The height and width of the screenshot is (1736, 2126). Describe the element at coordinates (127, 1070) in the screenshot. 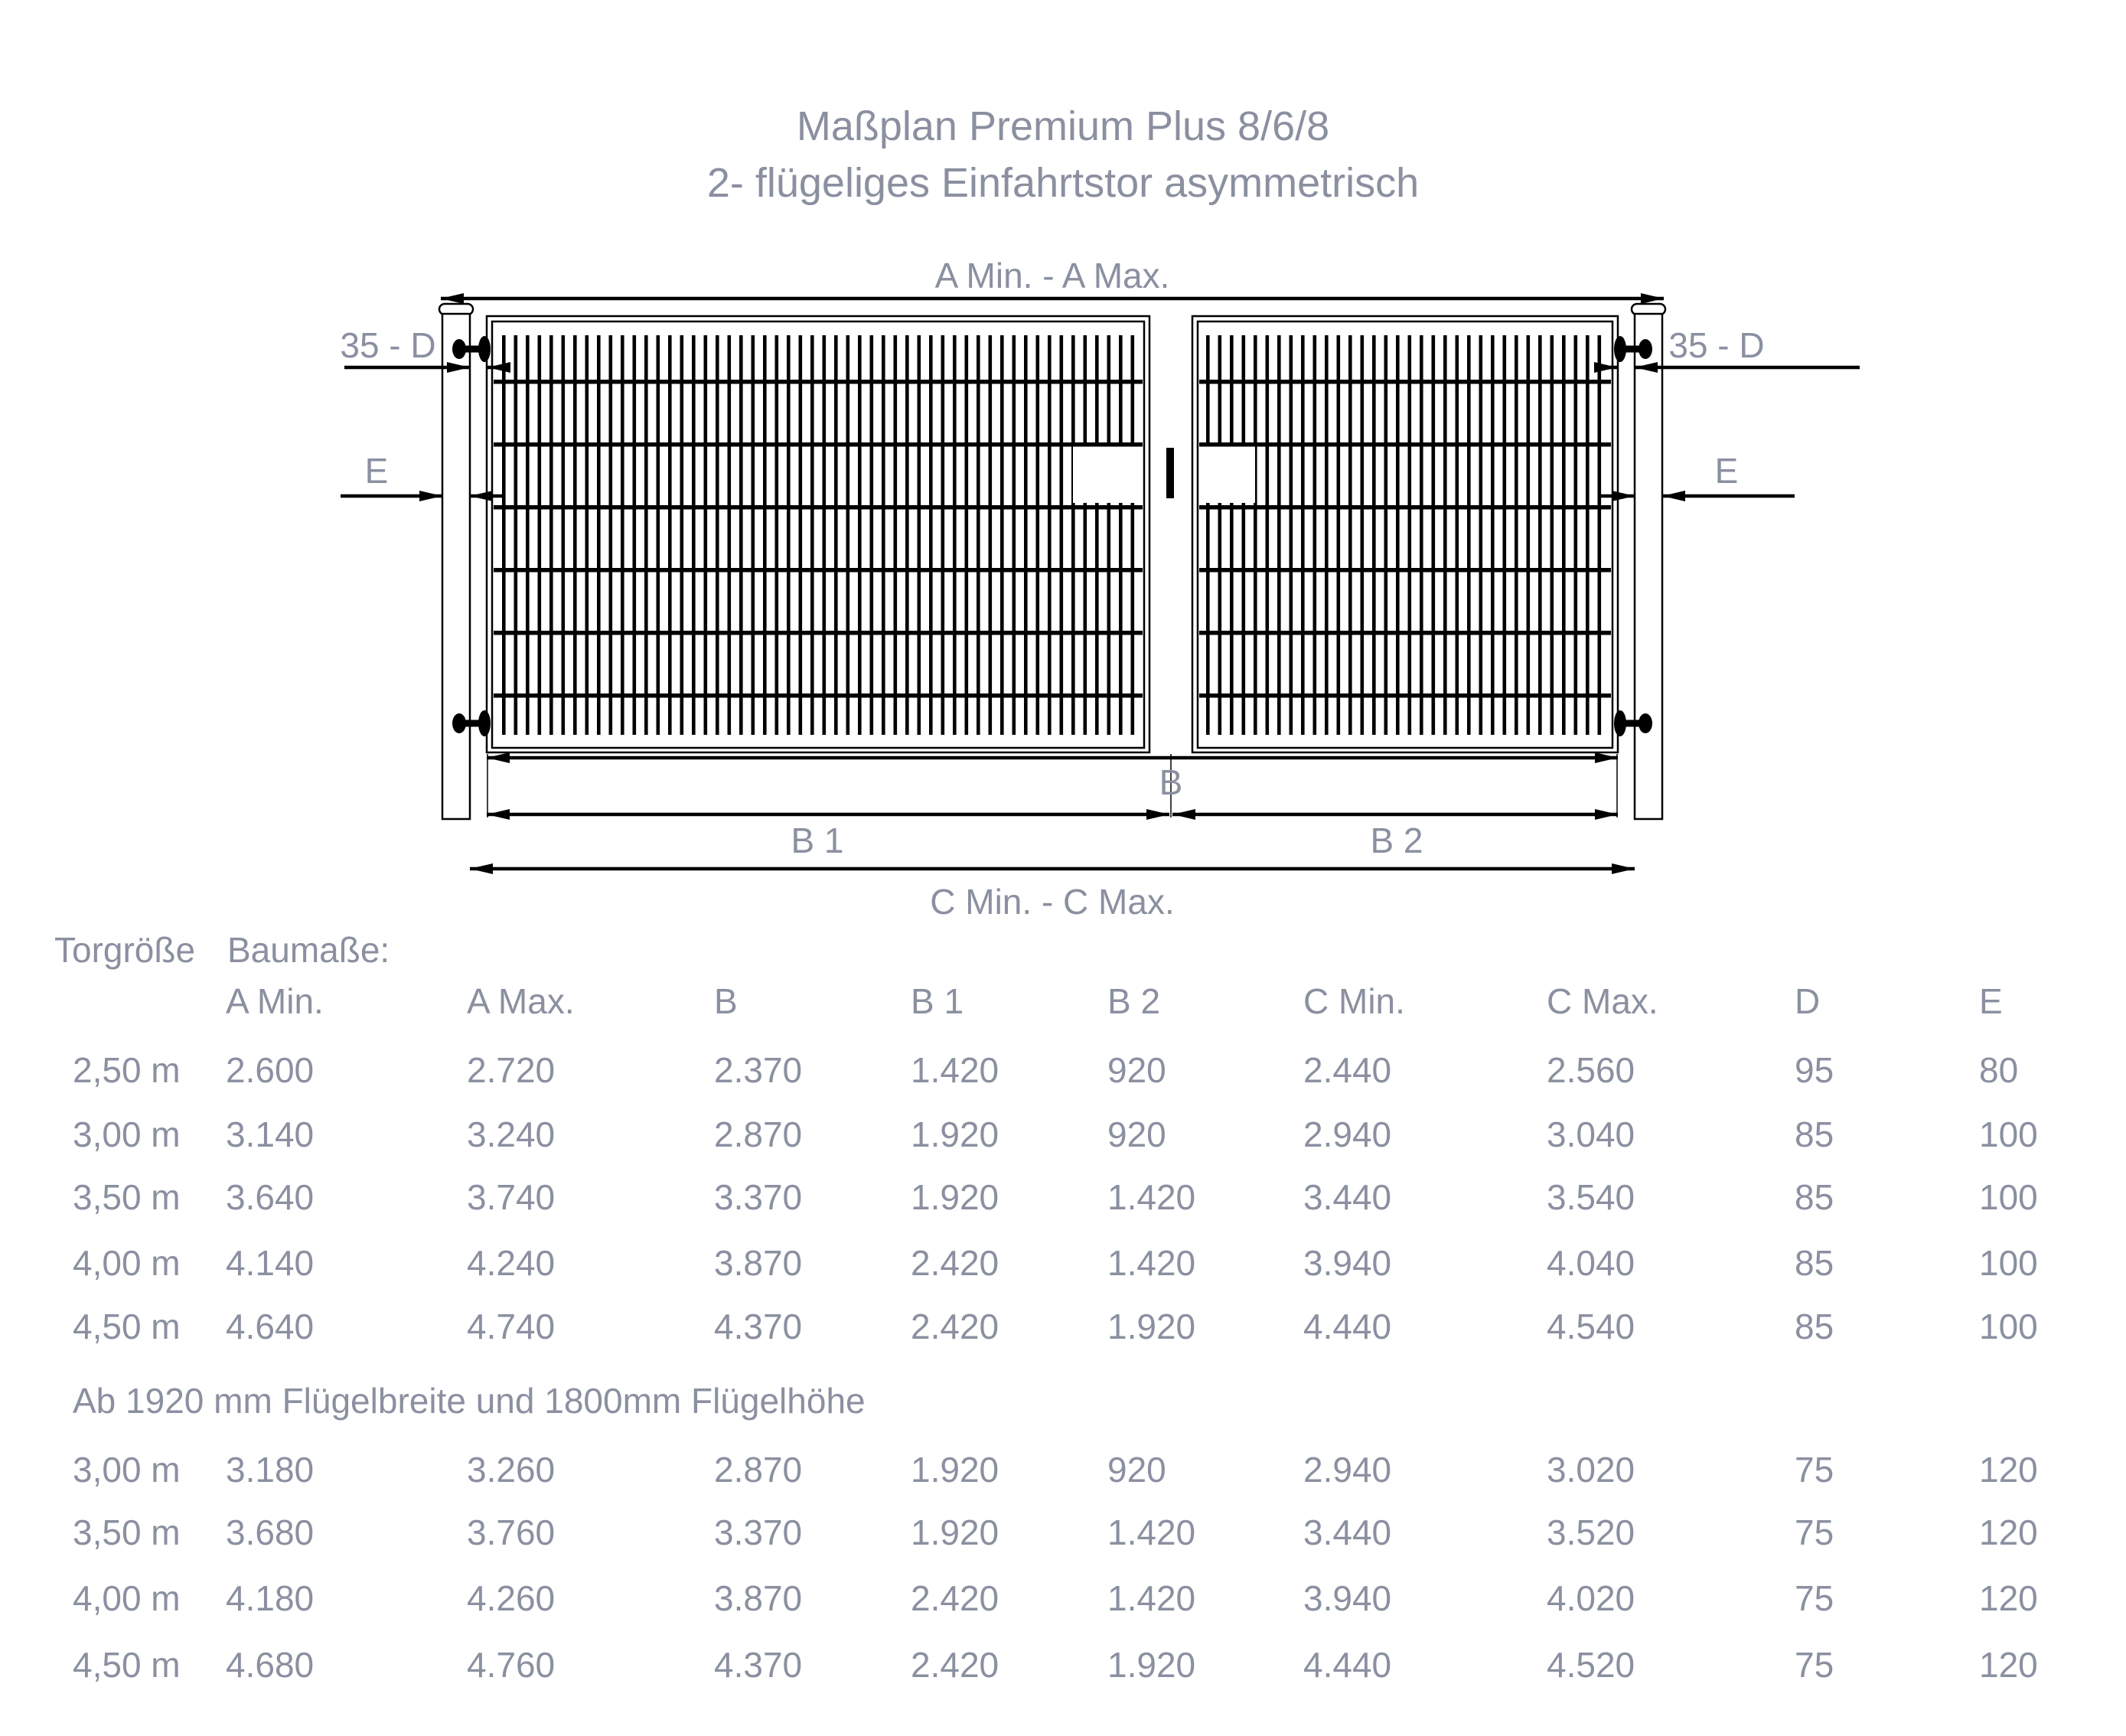

I see `cell-torgroesse: 2,50 m` at that location.